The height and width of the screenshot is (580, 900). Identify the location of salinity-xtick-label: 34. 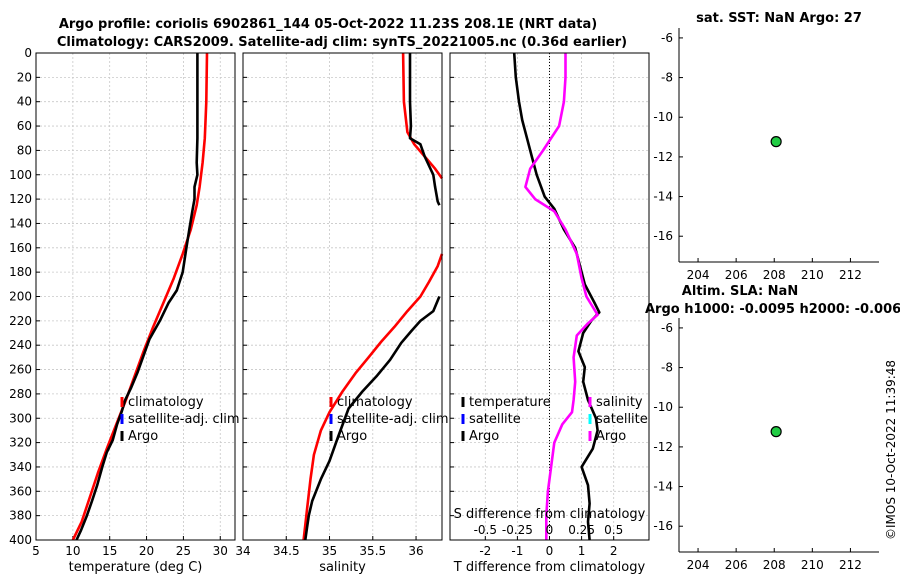
(242, 551).